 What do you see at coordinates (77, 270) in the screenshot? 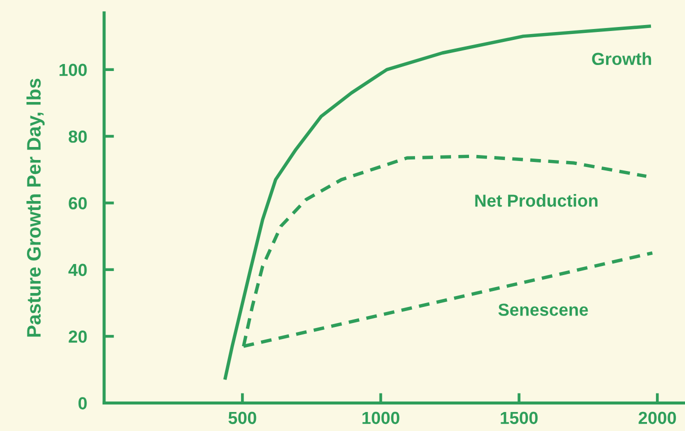
I see `y-tick-label: 40` at bounding box center [77, 270].